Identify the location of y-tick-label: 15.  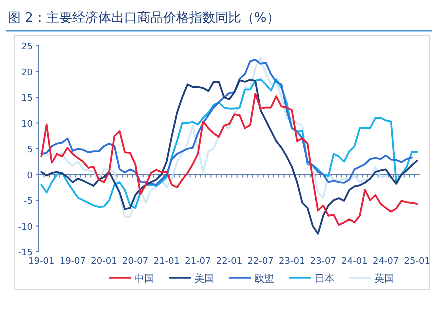
(27, 99).